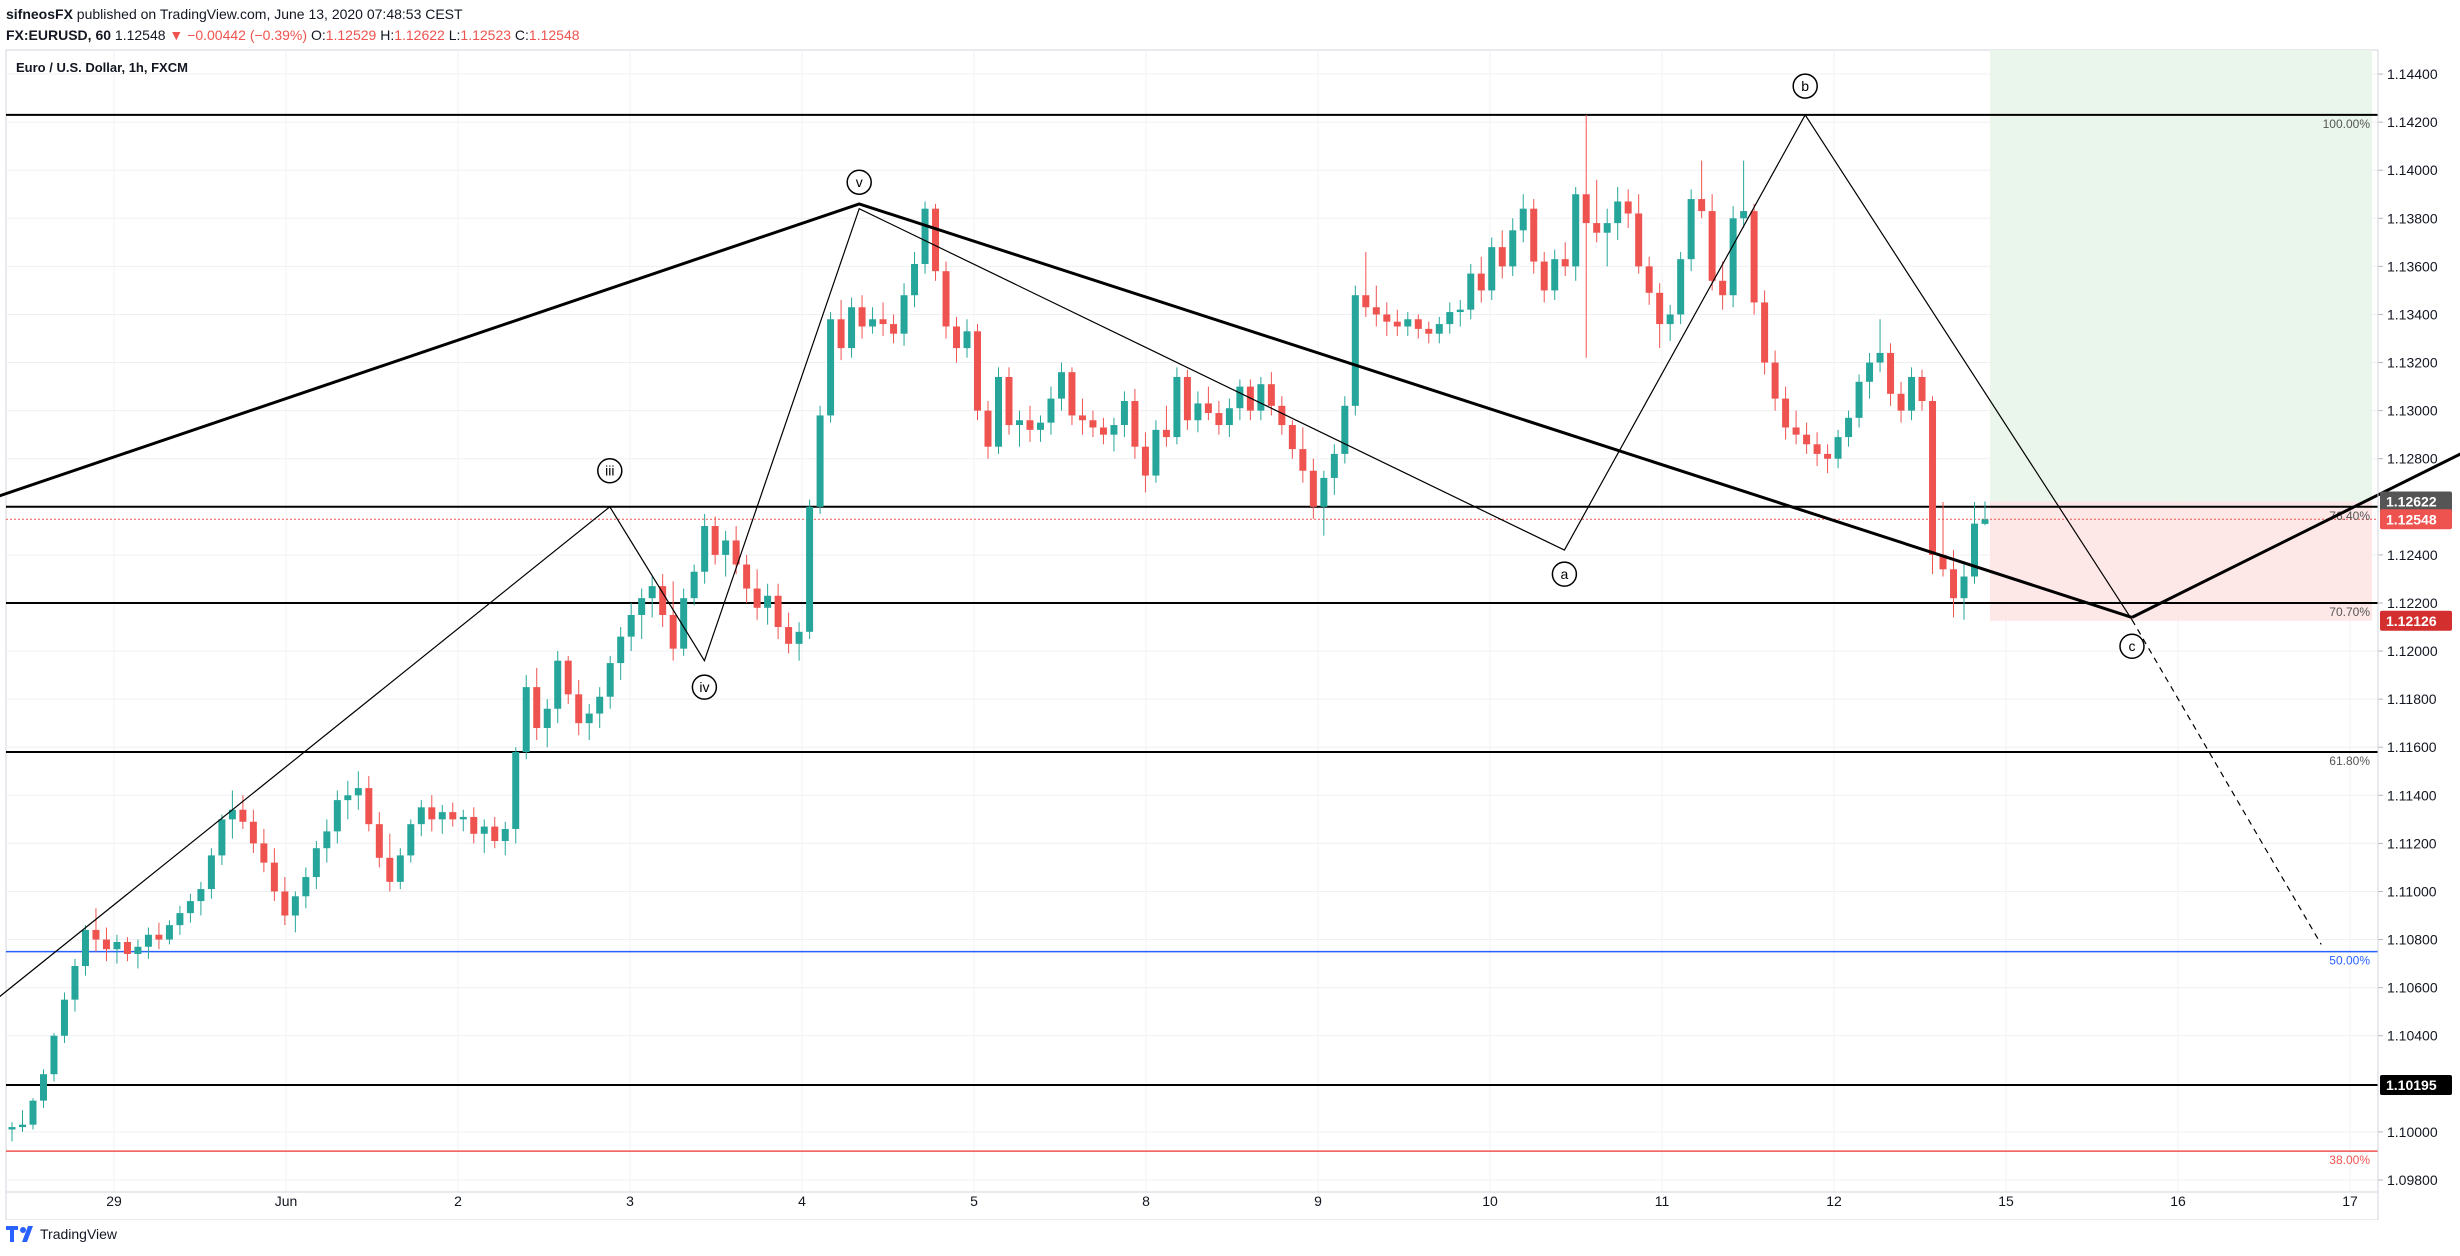  What do you see at coordinates (1192, 1200) in the screenshot?
I see `time-axis: 29 Jun 2 3 4 5 8 9 10 11 12 15 16 17` at bounding box center [1192, 1200].